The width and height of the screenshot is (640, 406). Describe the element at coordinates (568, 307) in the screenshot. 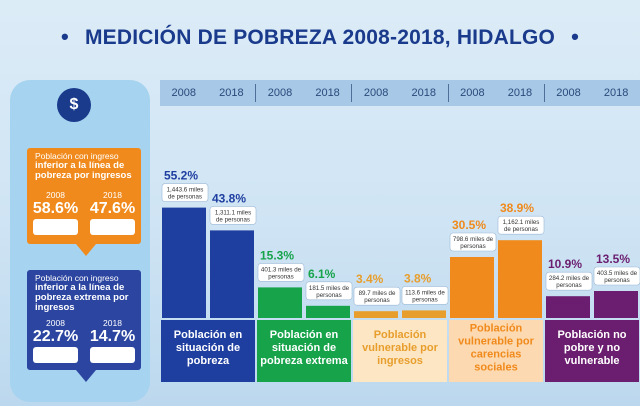

I see `bar-4-2008` at that location.